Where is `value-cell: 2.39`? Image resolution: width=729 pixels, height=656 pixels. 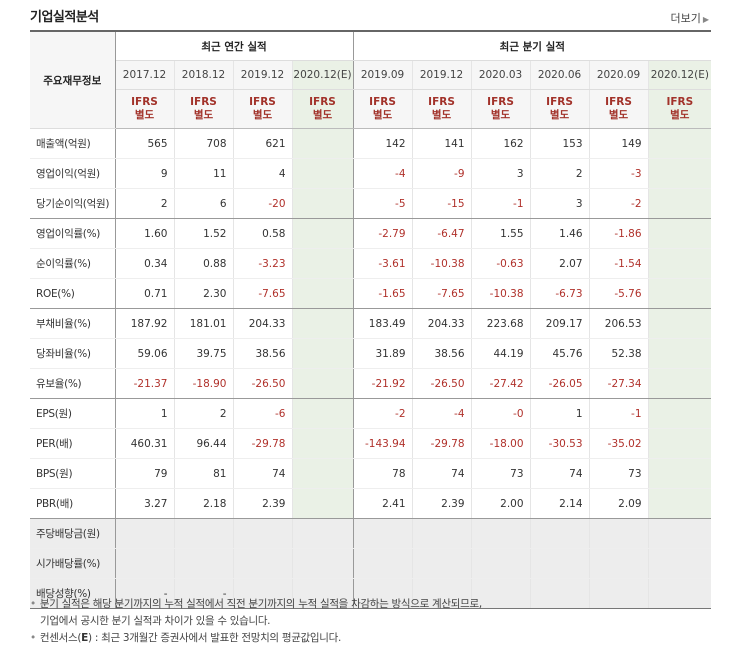
value-cell: 2.39 is located at coordinates (263, 503).